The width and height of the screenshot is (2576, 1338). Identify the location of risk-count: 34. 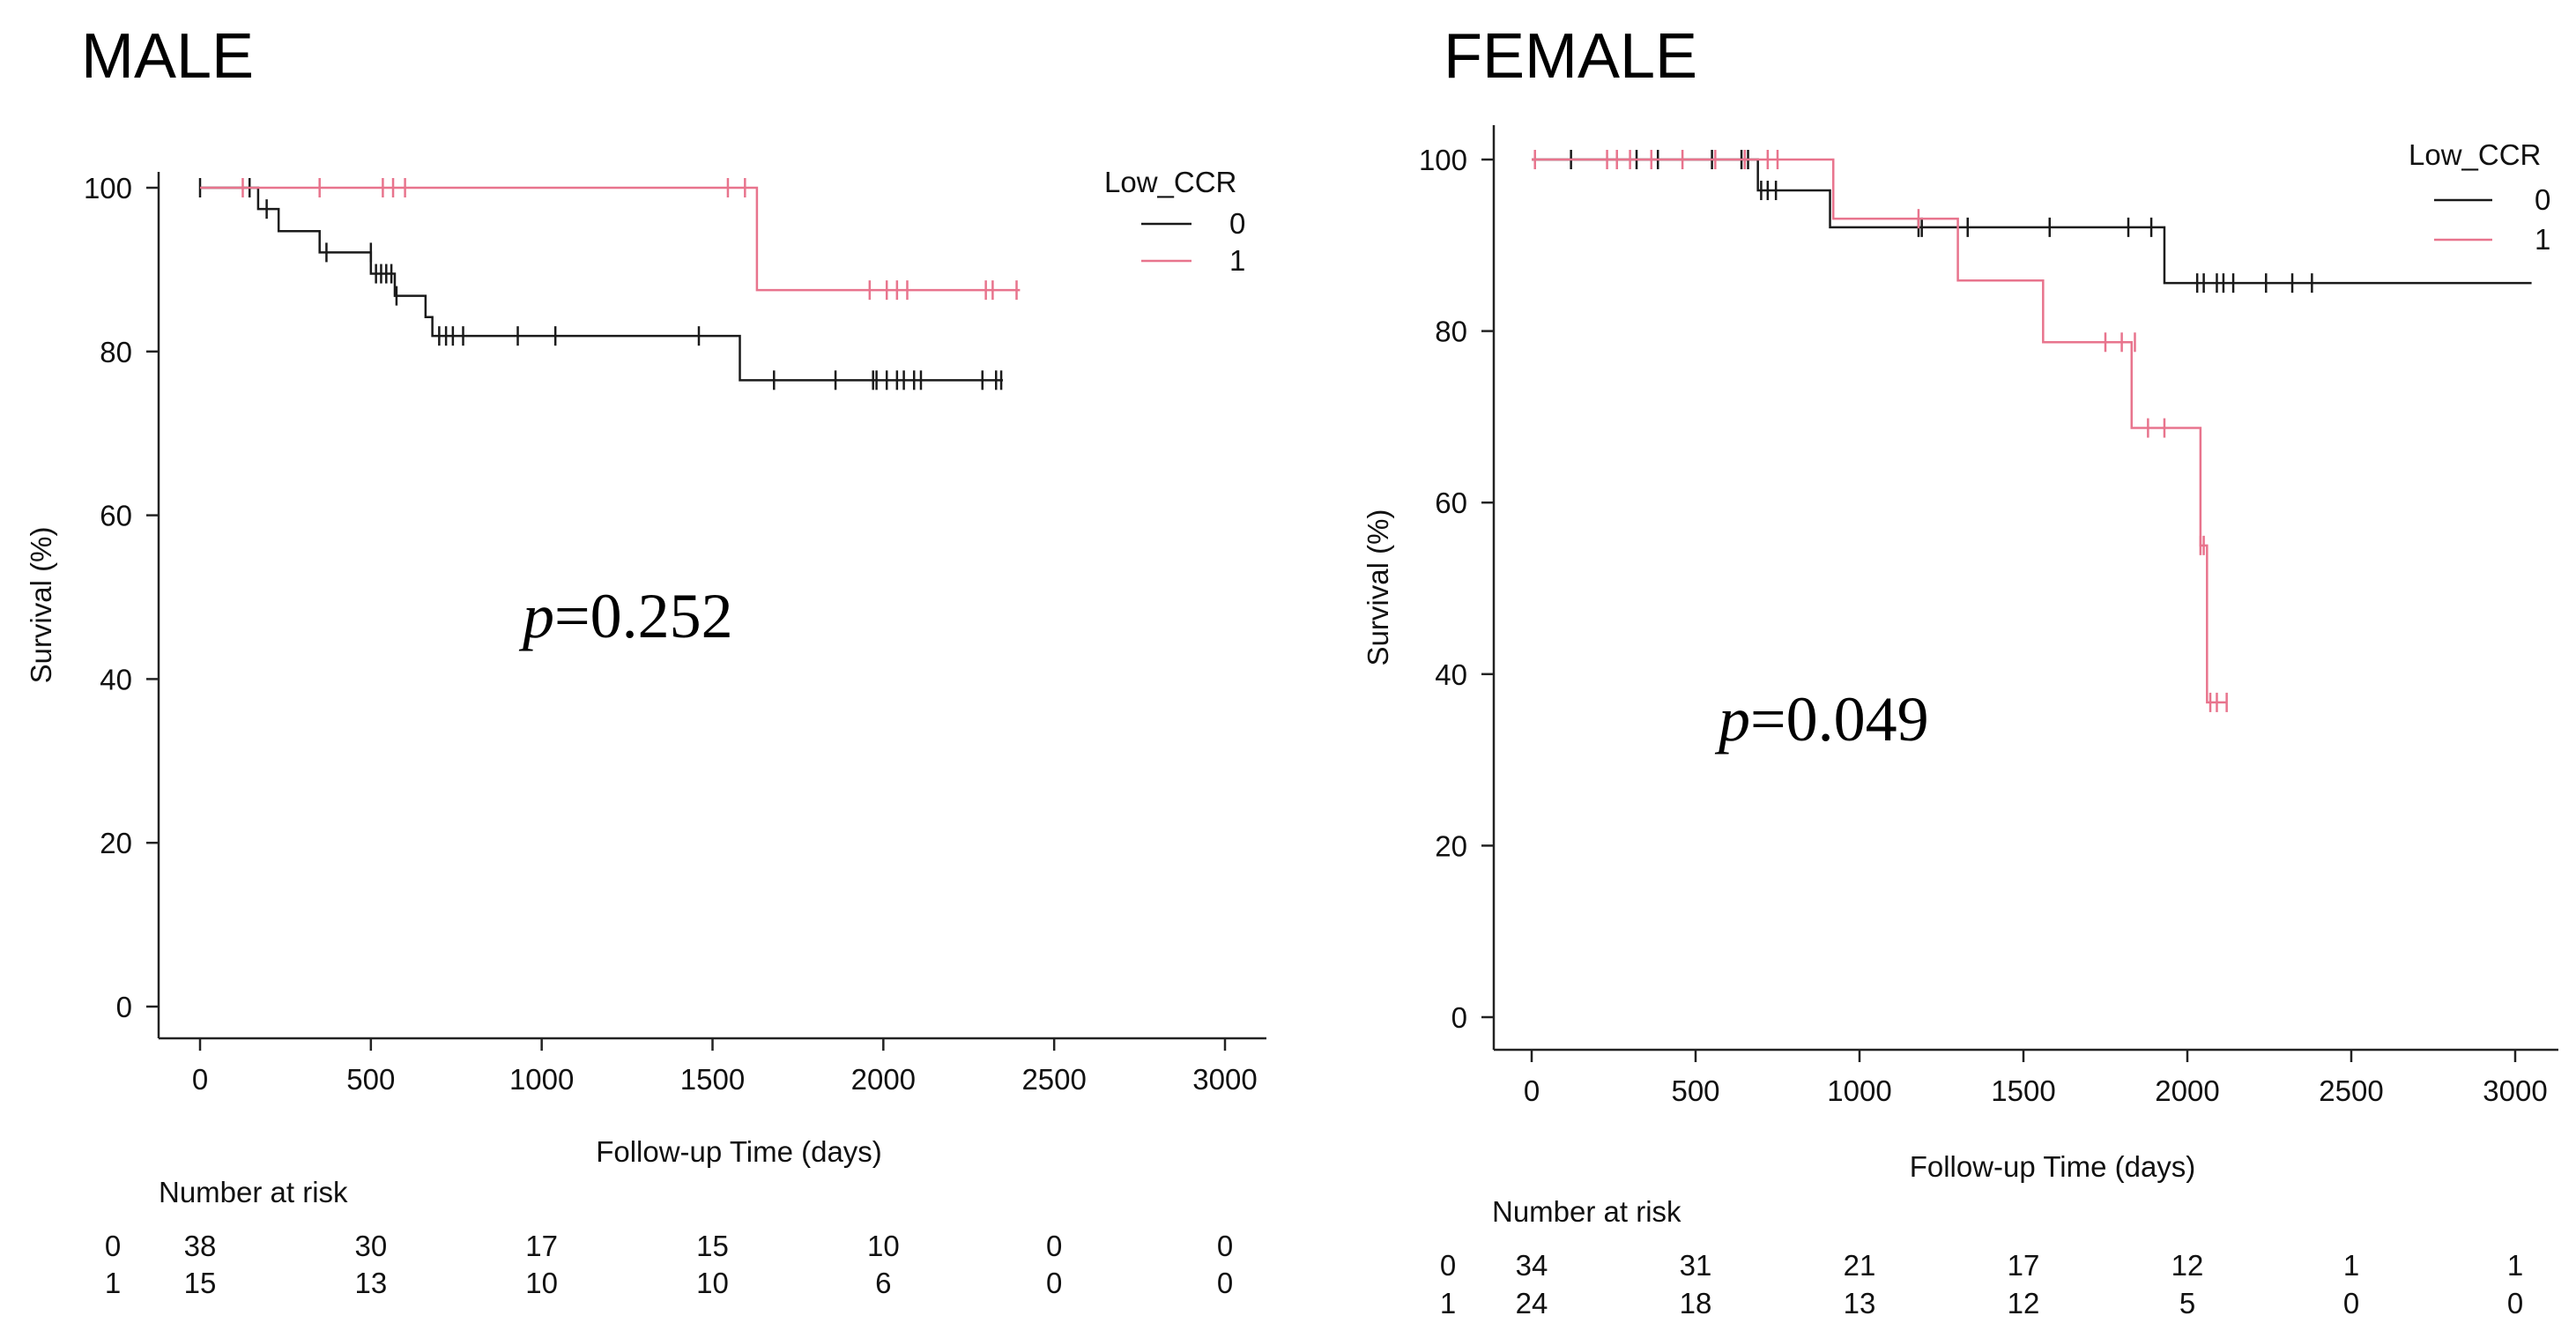
(1532, 1265).